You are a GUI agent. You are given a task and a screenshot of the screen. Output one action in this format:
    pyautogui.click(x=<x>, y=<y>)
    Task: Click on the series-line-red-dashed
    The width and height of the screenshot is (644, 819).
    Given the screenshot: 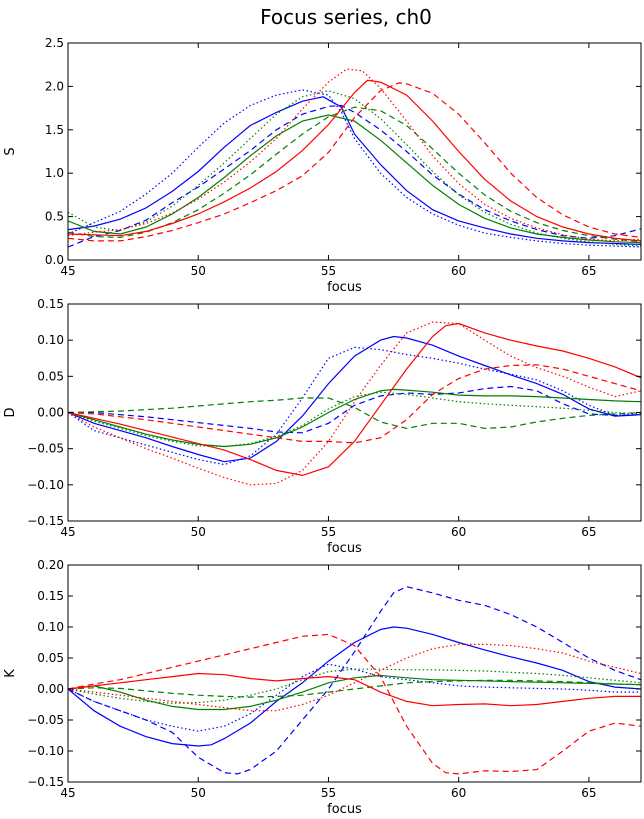 What is the action you would take?
    pyautogui.click(x=354, y=404)
    